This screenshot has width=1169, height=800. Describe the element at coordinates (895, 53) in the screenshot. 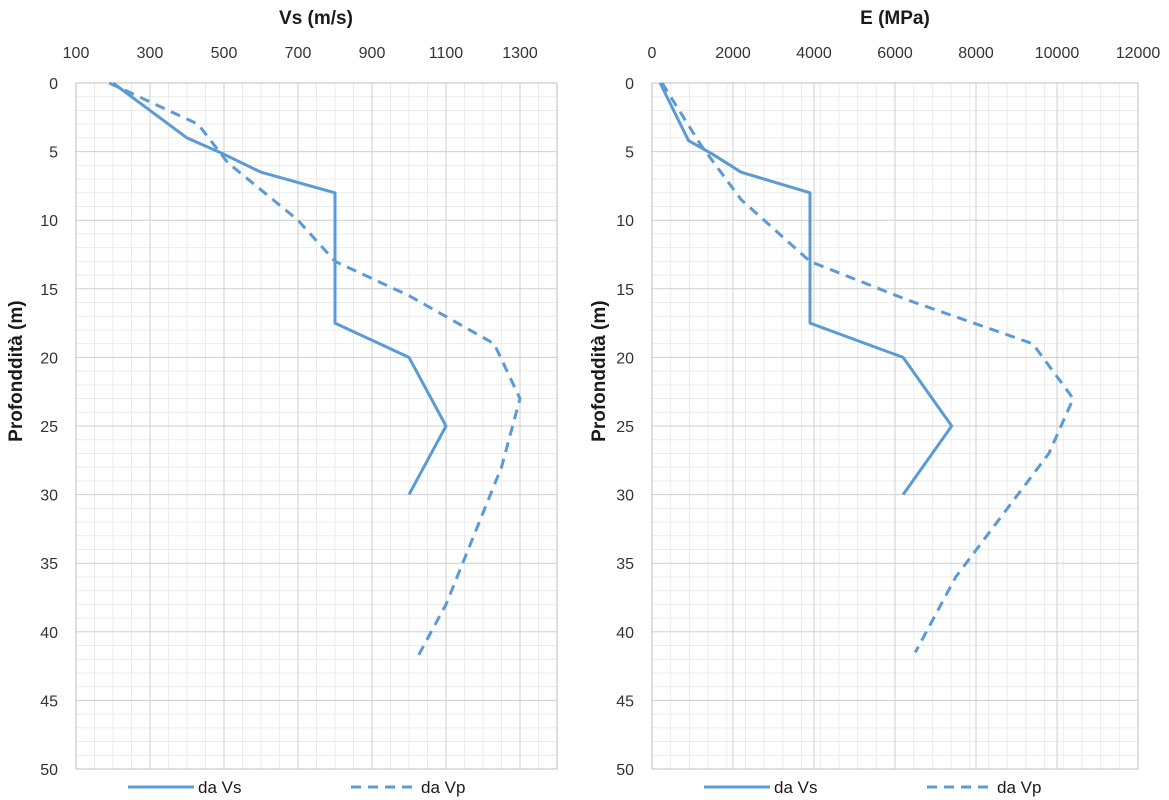

I see `x-tick-label: 6000` at that location.